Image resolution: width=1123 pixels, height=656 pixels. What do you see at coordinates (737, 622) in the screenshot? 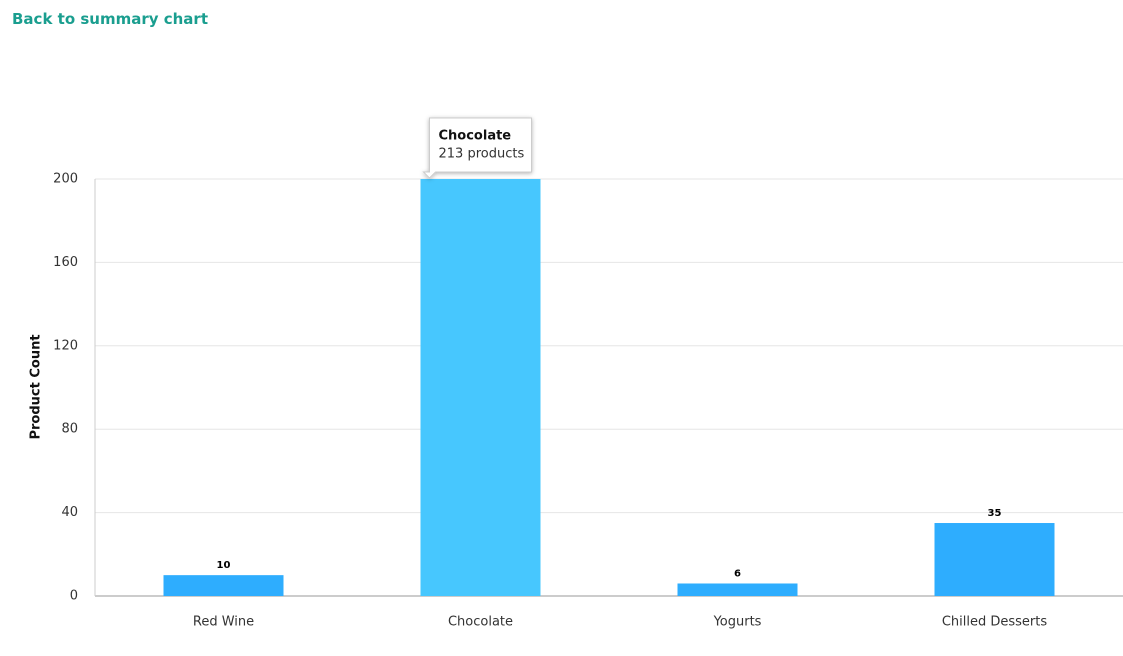
I see `x-tick-label: Yogurts` at bounding box center [737, 622].